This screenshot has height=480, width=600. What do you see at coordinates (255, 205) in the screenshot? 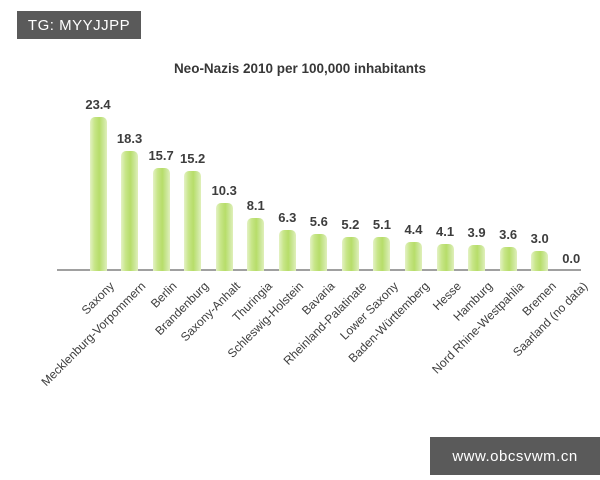
I see `bar-value-label: 8.1` at bounding box center [255, 205].